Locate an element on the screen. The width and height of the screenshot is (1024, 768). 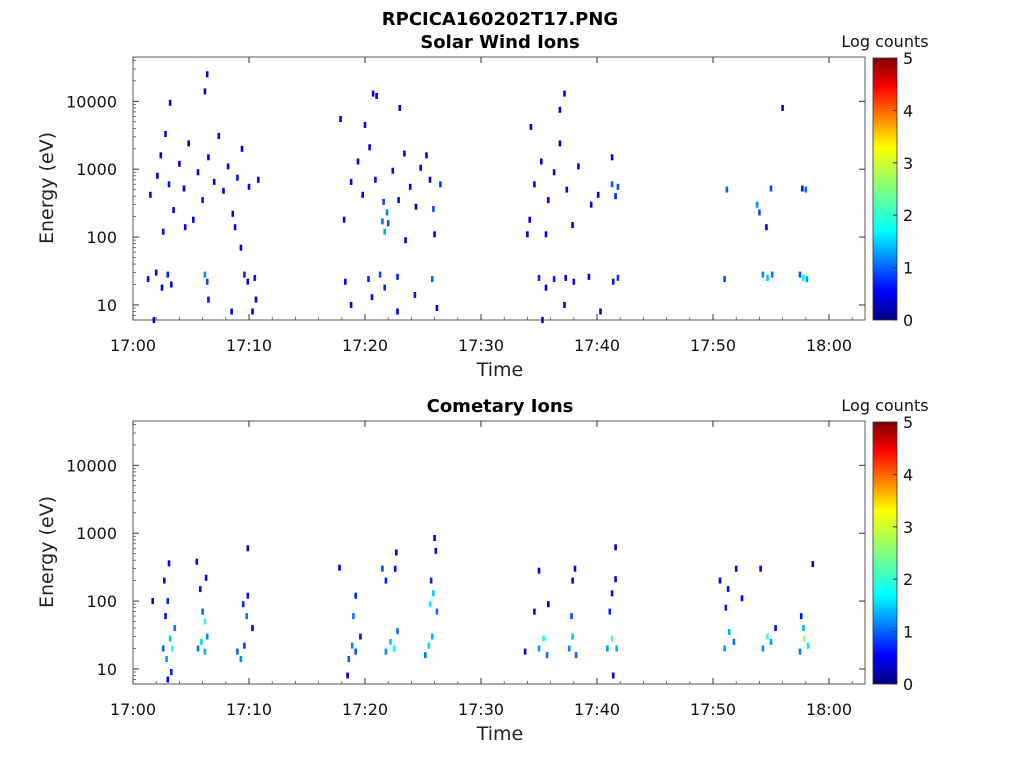
figure-title: RPCICA160202T17.PNG is located at coordinates (500, 19).